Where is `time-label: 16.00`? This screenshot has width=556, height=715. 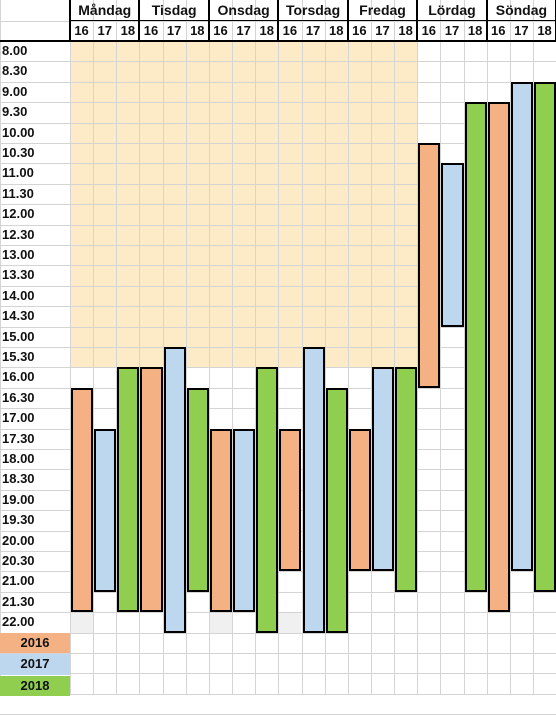
time-label: 16.00 is located at coordinates (18, 377).